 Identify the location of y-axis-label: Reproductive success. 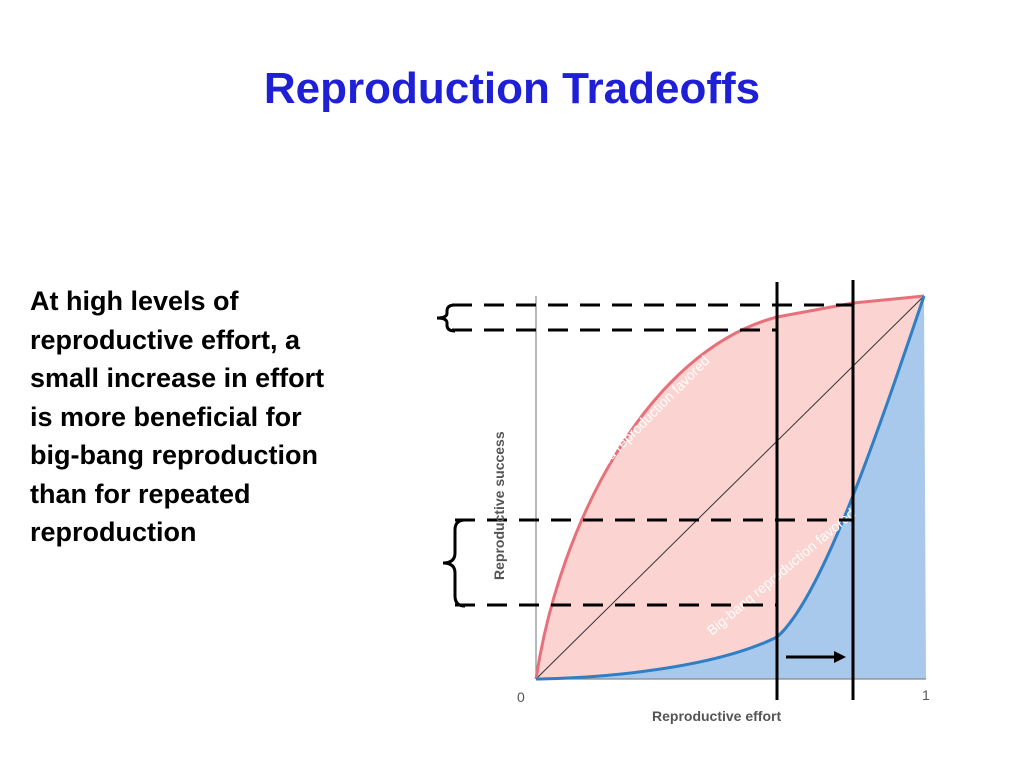
(499, 505).